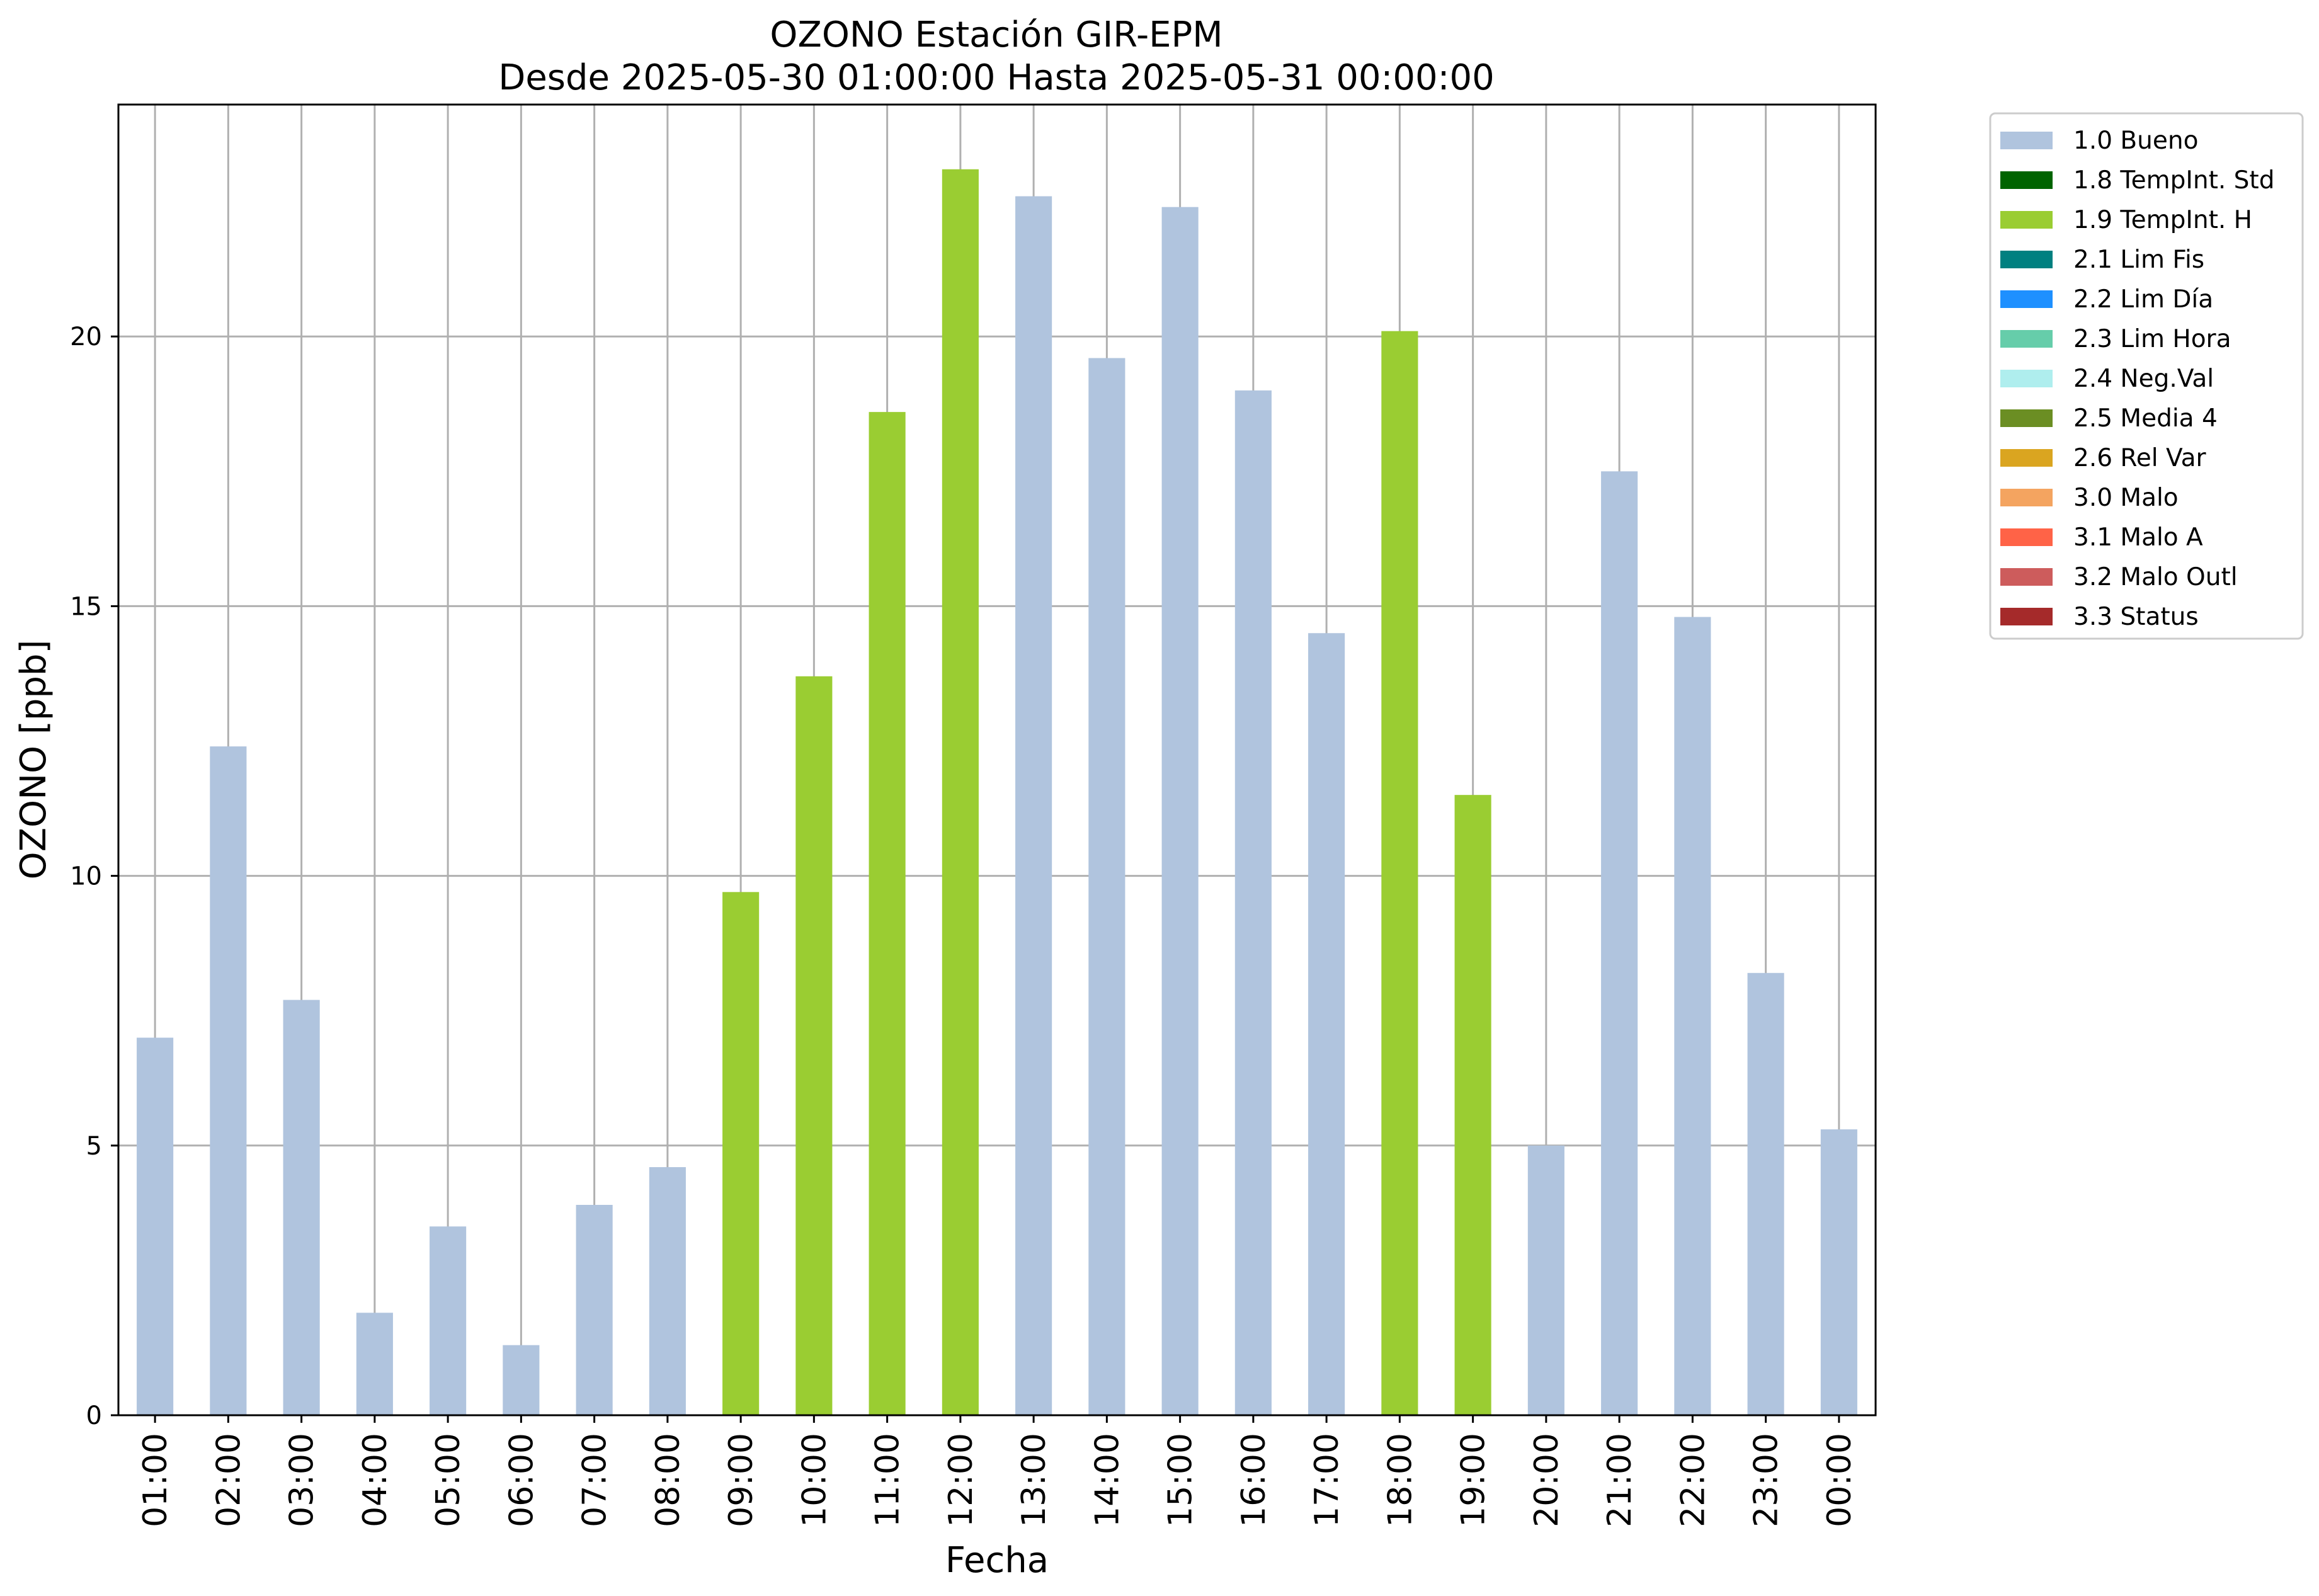 The height and width of the screenshot is (1596, 2319). I want to click on y-tick-label: 0, so click(94, 1415).